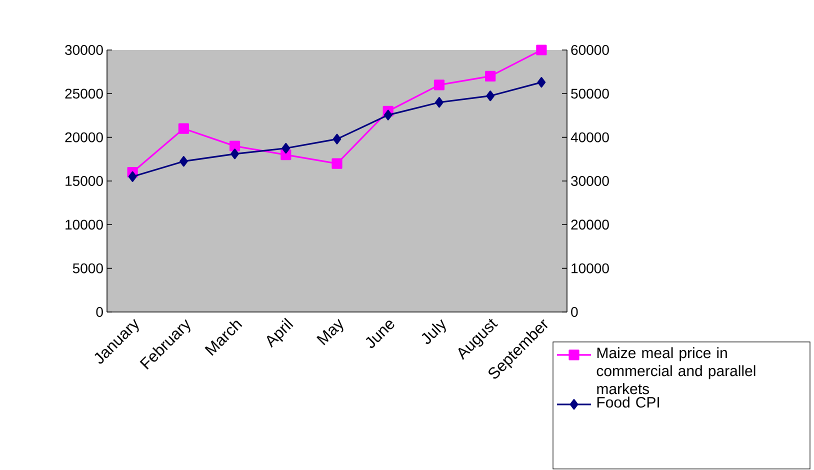  I want to click on legend-label: Maize meal price in commercial and parallel markets, so click(676, 370).